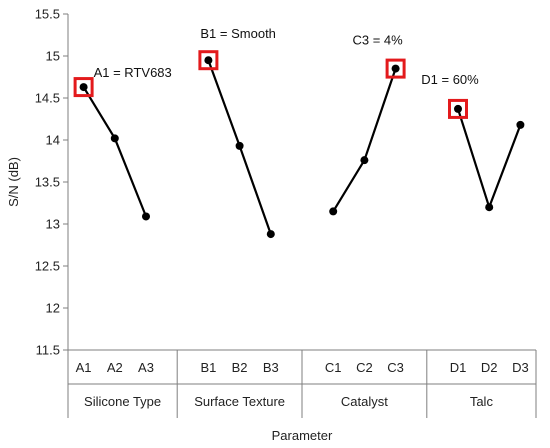 The width and height of the screenshot is (550, 448). What do you see at coordinates (302, 435) in the screenshot?
I see `x-axis-title: Parameter` at bounding box center [302, 435].